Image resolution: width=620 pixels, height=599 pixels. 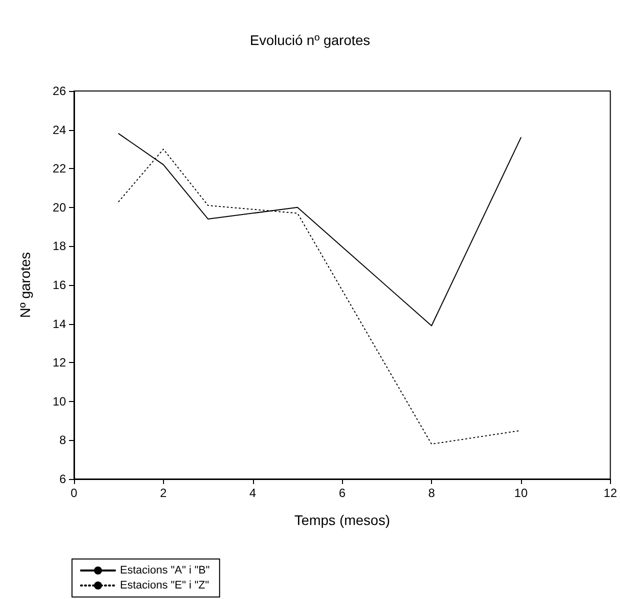 What do you see at coordinates (59, 401) in the screenshot?
I see `y-tick-label: 10` at bounding box center [59, 401].